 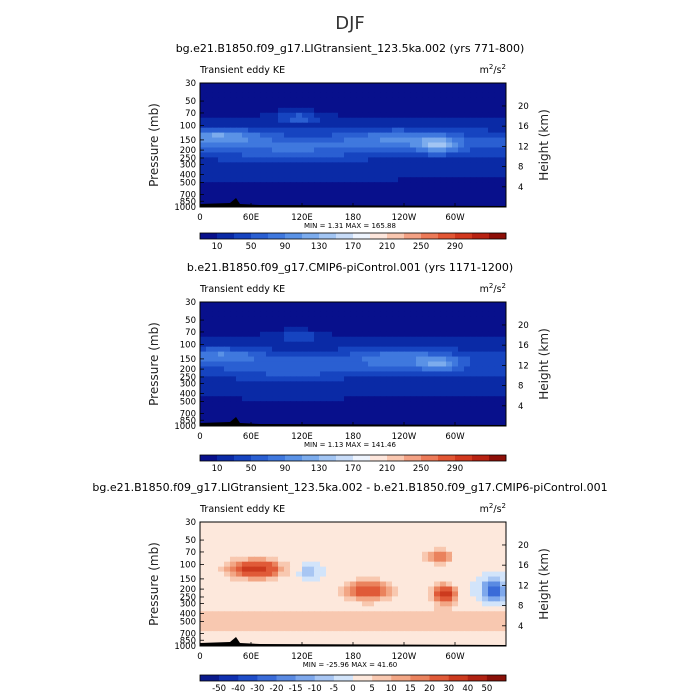 I want to click on min-label: MIN =, so click(x=314, y=665).